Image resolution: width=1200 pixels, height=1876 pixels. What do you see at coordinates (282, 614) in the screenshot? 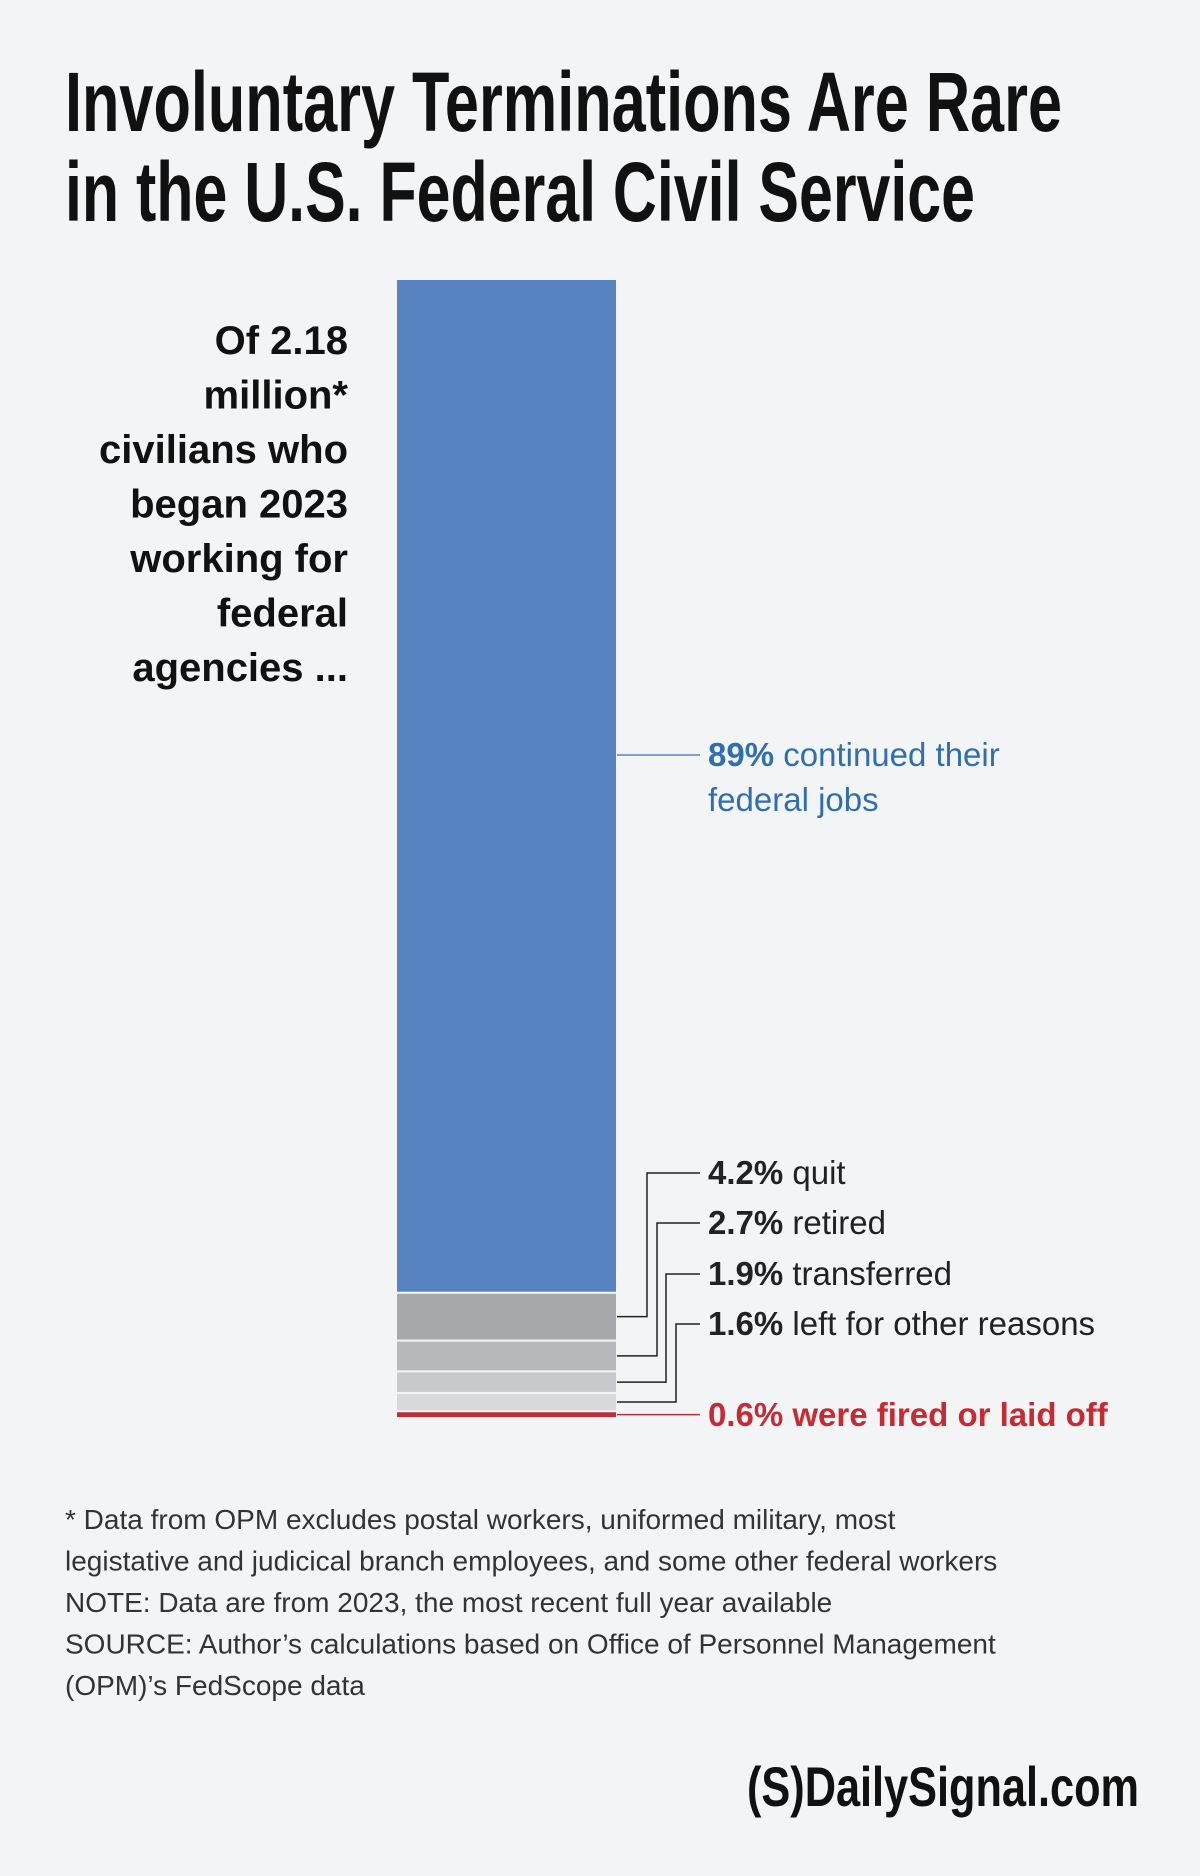
I see `annotation: federal` at bounding box center [282, 614].